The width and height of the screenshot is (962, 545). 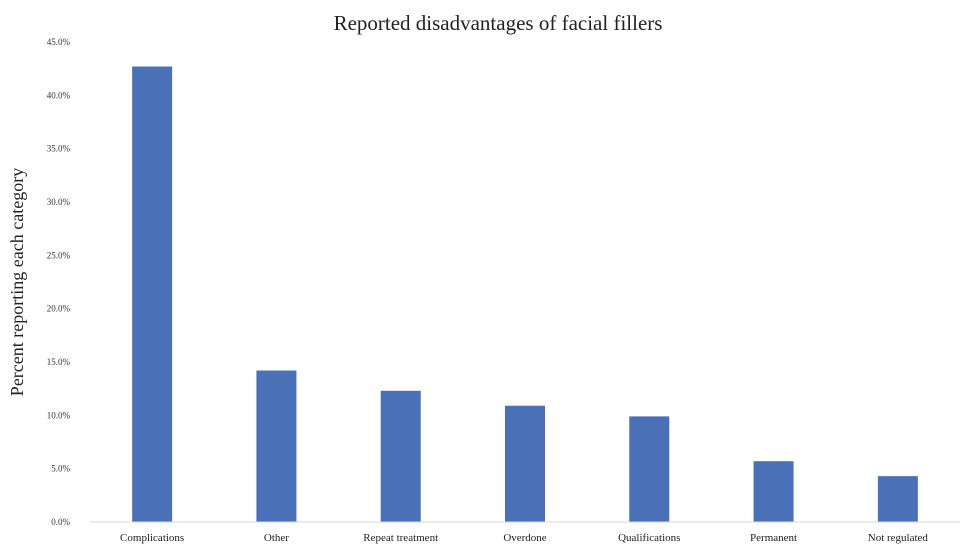 I want to click on chart-title: Reported disadvantages of facial fillers, so click(x=498, y=23).